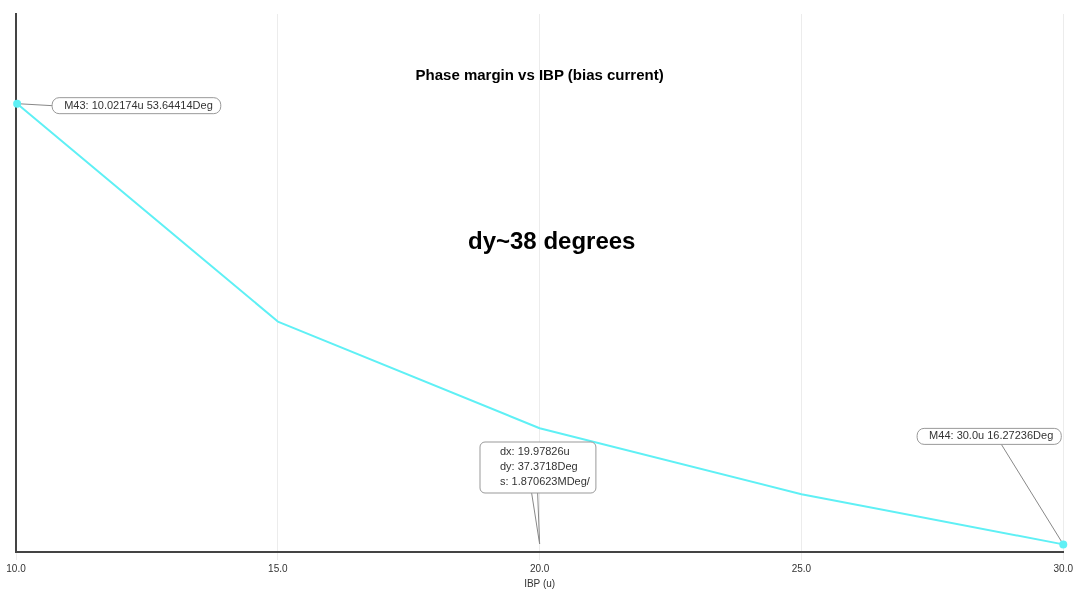  I want to click on x-tick-label: 25.0, so click(801, 568).